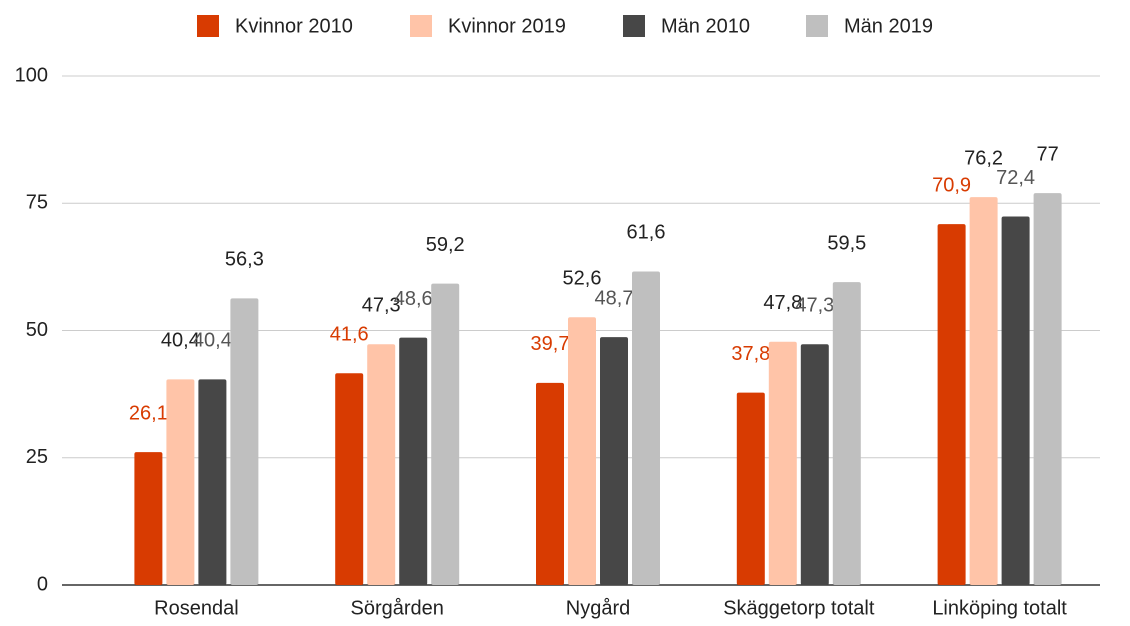 The height and width of the screenshot is (626, 1130). I want to click on y-tick-label: 25, so click(37, 457).